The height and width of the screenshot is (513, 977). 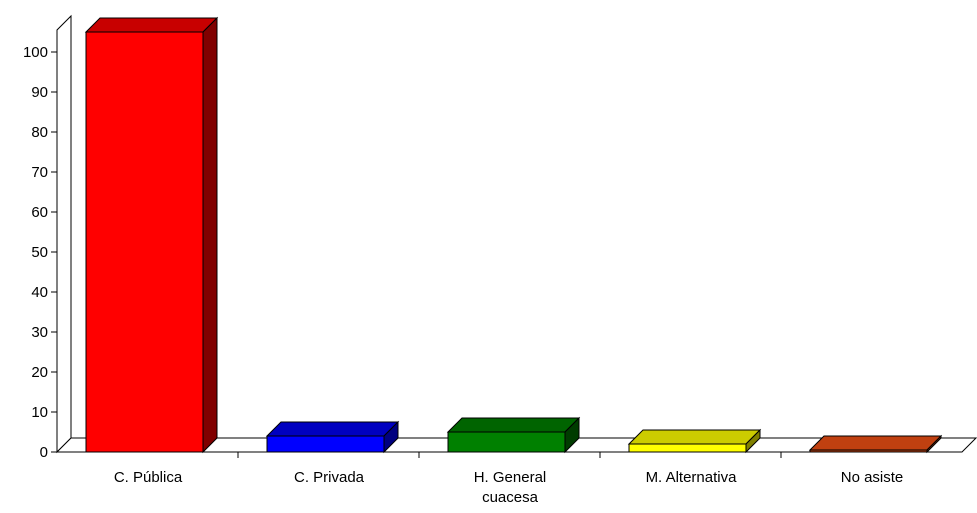 What do you see at coordinates (39, 372) in the screenshot?
I see `y-tick-label: 20` at bounding box center [39, 372].